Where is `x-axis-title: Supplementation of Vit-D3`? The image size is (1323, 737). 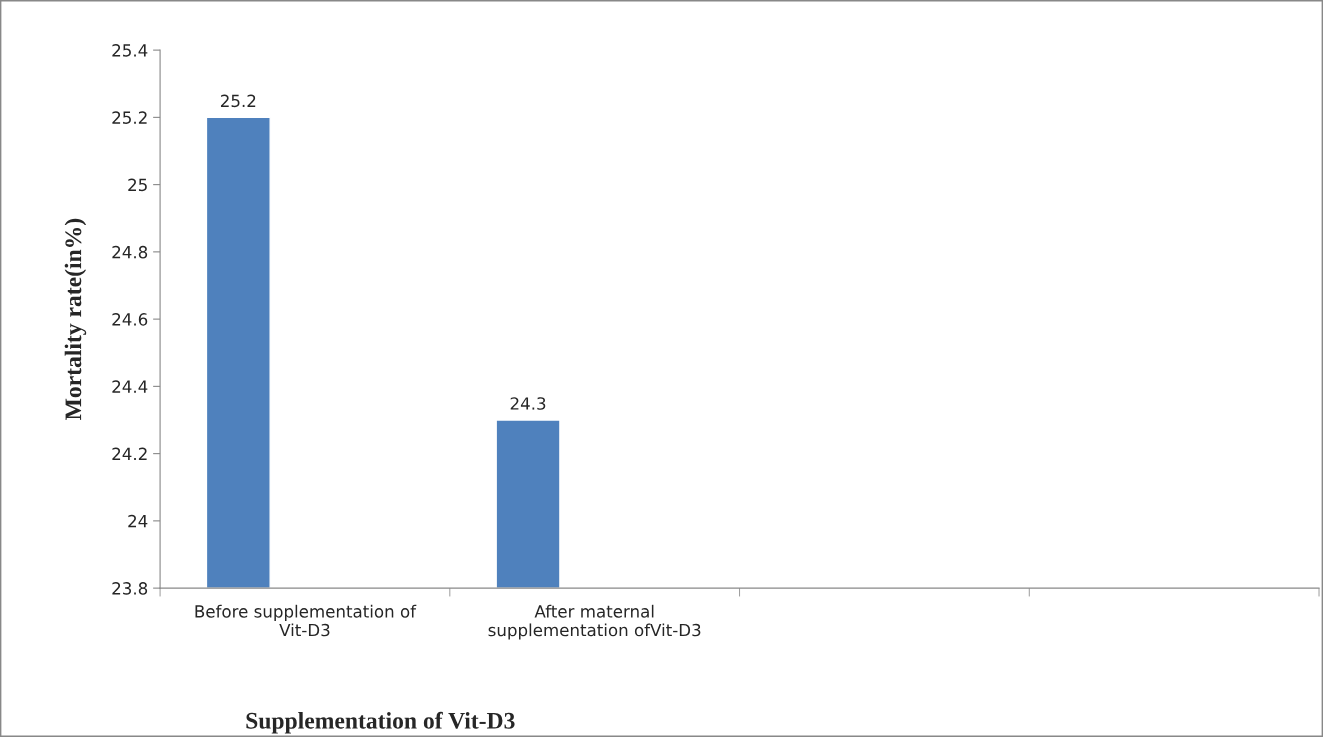 x-axis-title: Supplementation of Vit-D3 is located at coordinates (380, 722).